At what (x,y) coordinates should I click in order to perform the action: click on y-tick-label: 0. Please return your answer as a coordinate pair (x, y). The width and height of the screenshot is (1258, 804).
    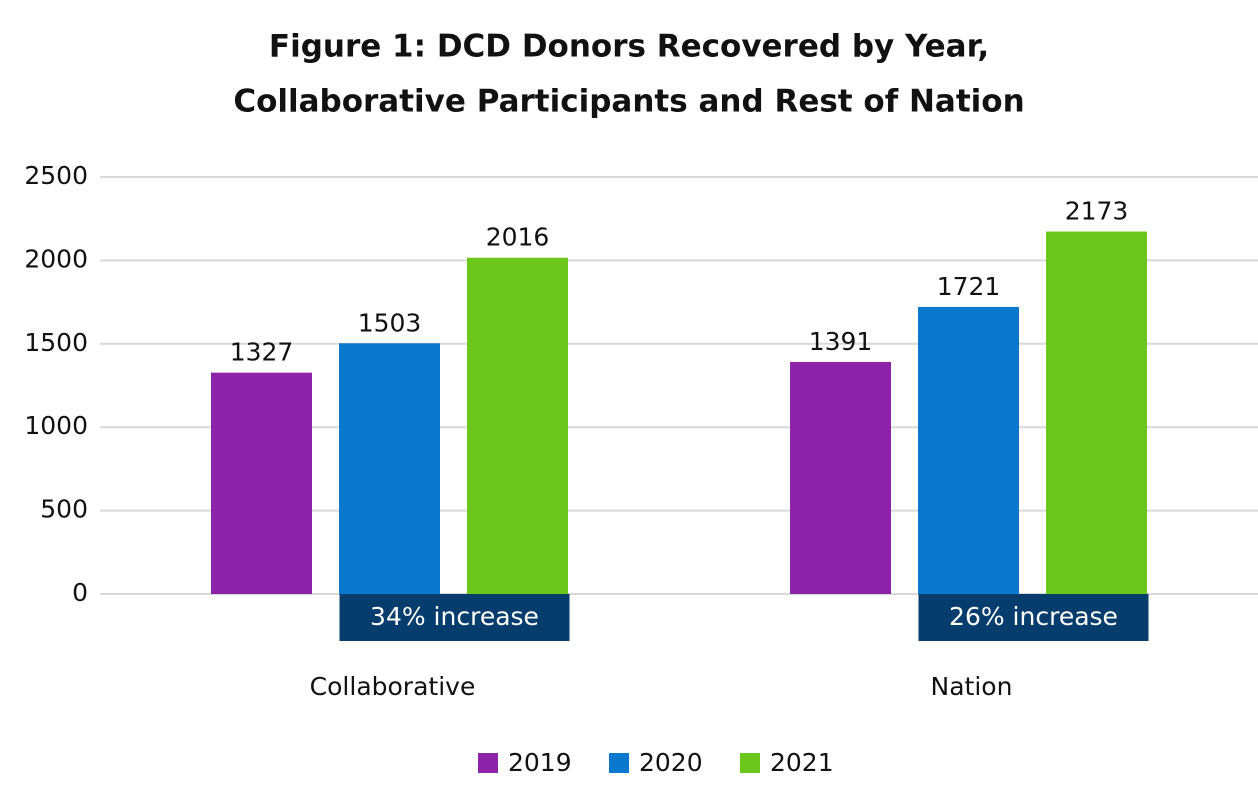
    Looking at the image, I should click on (80, 592).